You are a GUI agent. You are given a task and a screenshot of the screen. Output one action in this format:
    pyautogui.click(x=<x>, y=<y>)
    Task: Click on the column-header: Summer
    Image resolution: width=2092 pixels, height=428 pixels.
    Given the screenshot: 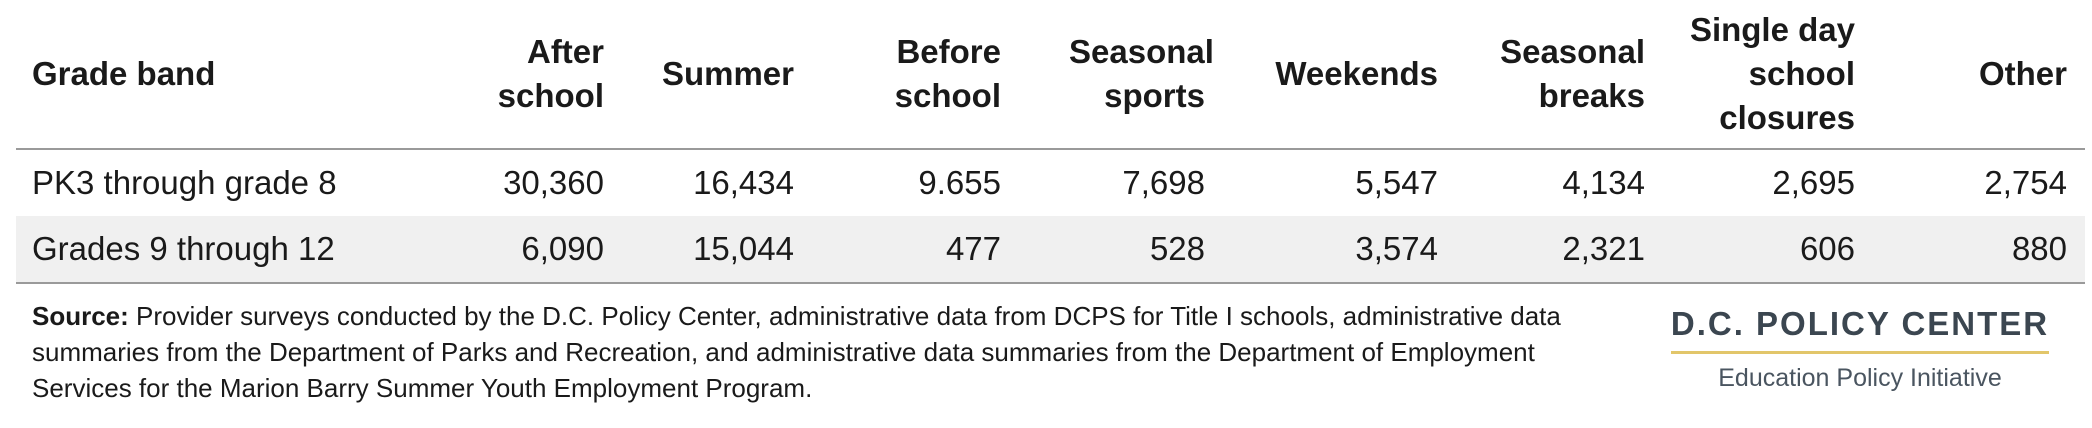 What is the action you would take?
    pyautogui.click(x=717, y=75)
    